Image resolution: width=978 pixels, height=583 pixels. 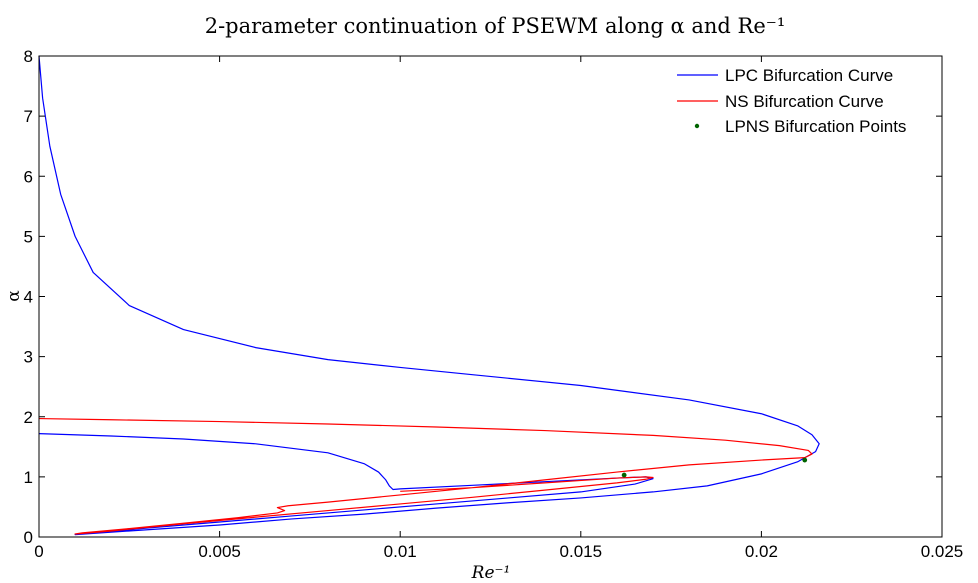 What do you see at coordinates (581, 551) in the screenshot?
I see `x-tick-label: 0.015` at bounding box center [581, 551].